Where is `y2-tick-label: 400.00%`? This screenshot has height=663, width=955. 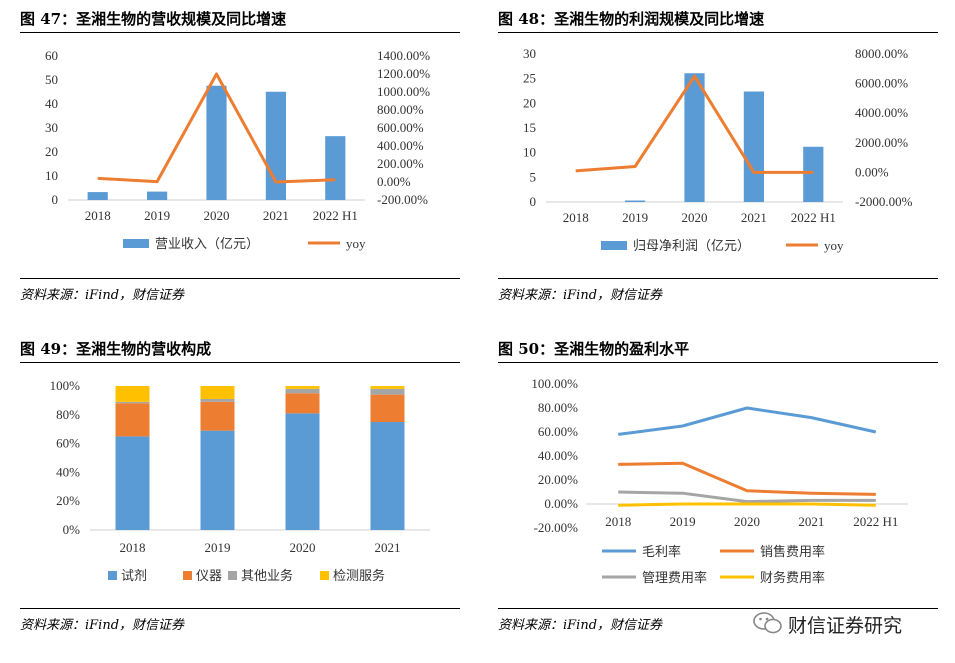
y2-tick-label: 400.00% is located at coordinates (400, 145).